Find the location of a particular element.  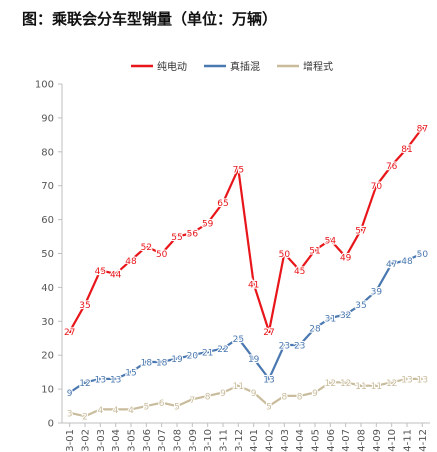

legend-label: 真插混 is located at coordinates (245, 66).